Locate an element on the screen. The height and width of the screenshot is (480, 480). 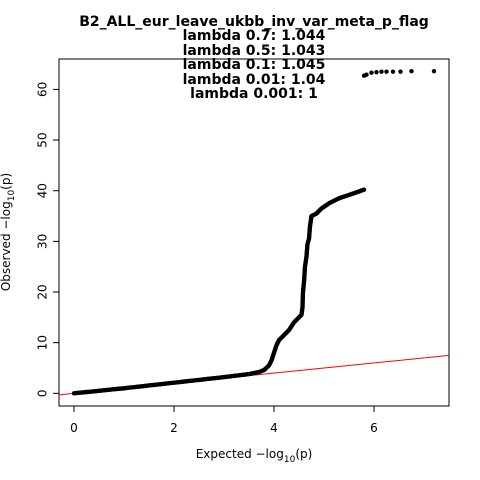
x-axis-label: Expected −log10(p) is located at coordinates (254, 456).